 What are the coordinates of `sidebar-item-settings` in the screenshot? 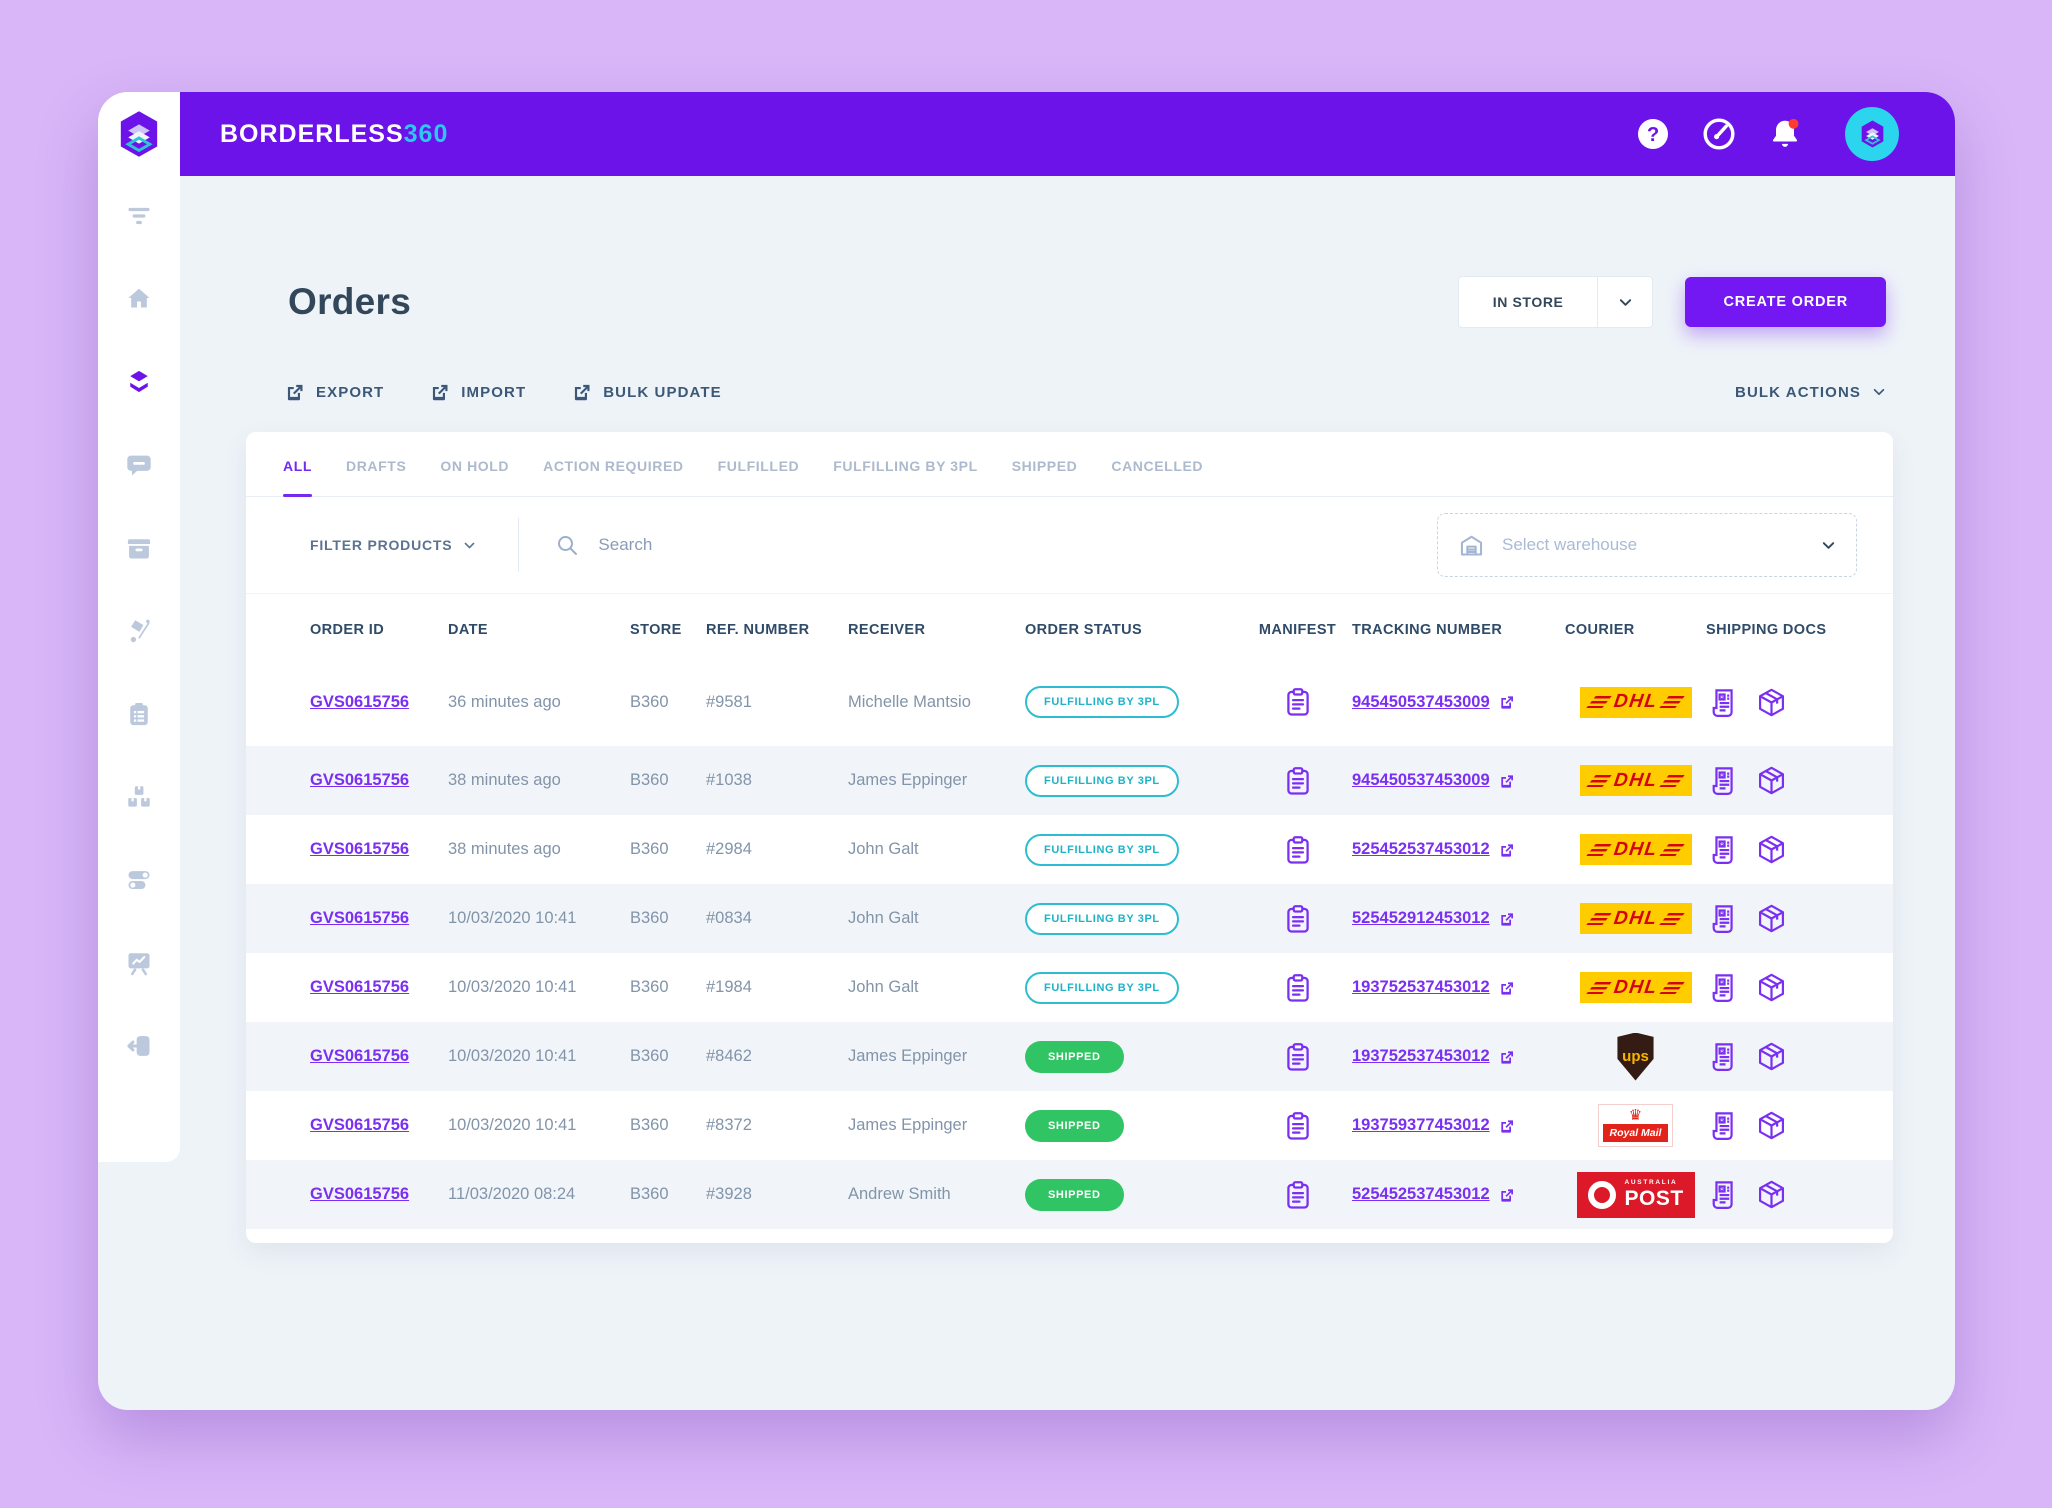 It's located at (139, 880).